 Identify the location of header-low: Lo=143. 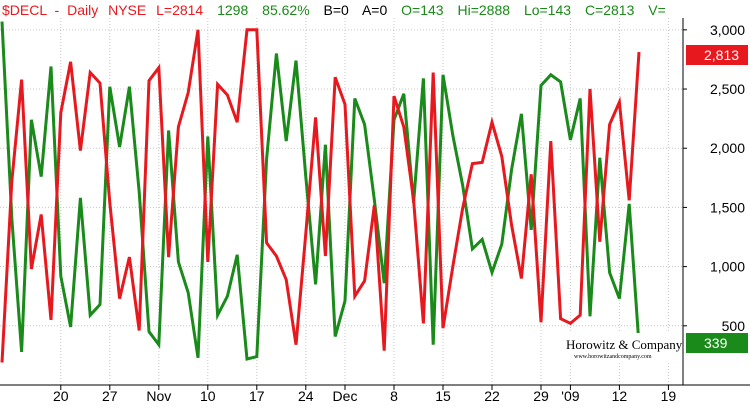
(547, 10).